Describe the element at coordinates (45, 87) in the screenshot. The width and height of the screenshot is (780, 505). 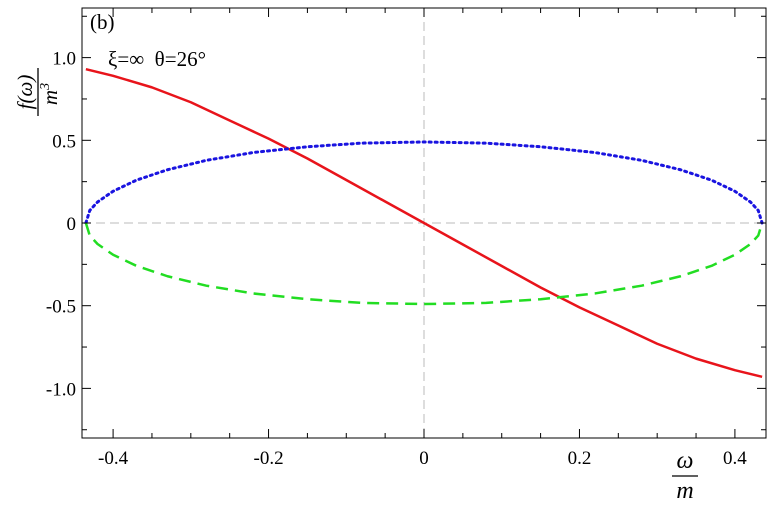
I see `y-label-exponent: 3` at that location.